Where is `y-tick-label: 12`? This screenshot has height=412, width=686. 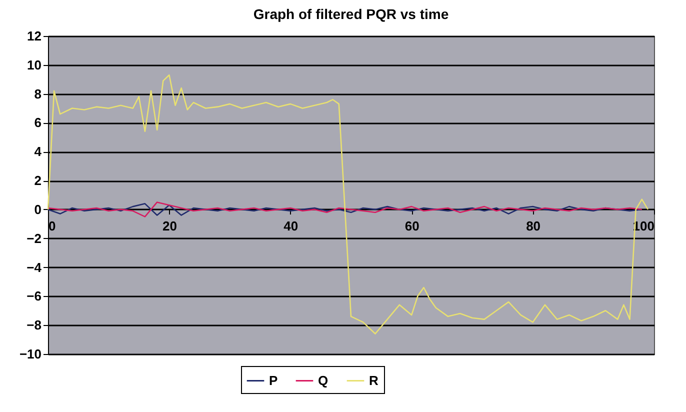
y-tick-label: 12 is located at coordinates (34, 36).